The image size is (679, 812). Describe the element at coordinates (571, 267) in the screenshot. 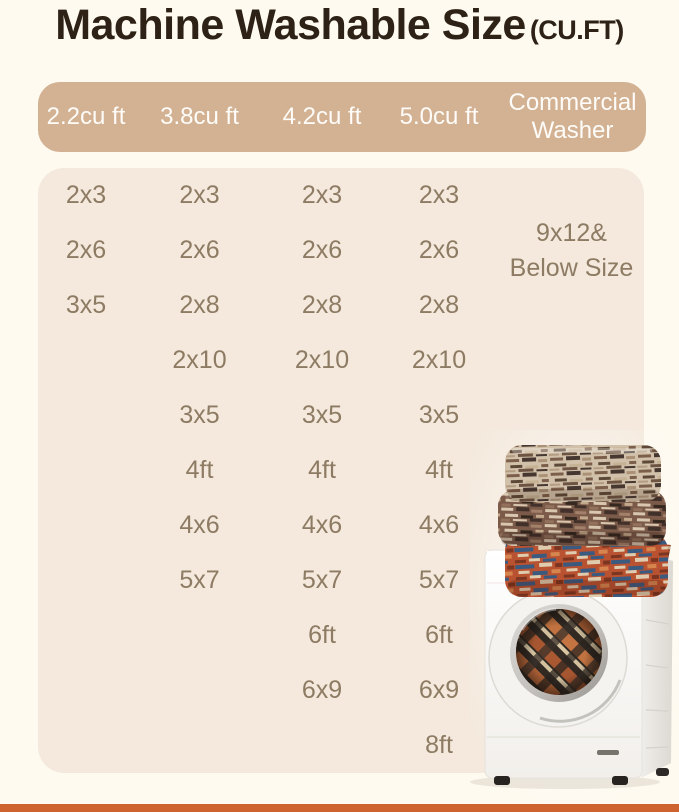

I see `commercial-note-line2: Below Size` at that location.